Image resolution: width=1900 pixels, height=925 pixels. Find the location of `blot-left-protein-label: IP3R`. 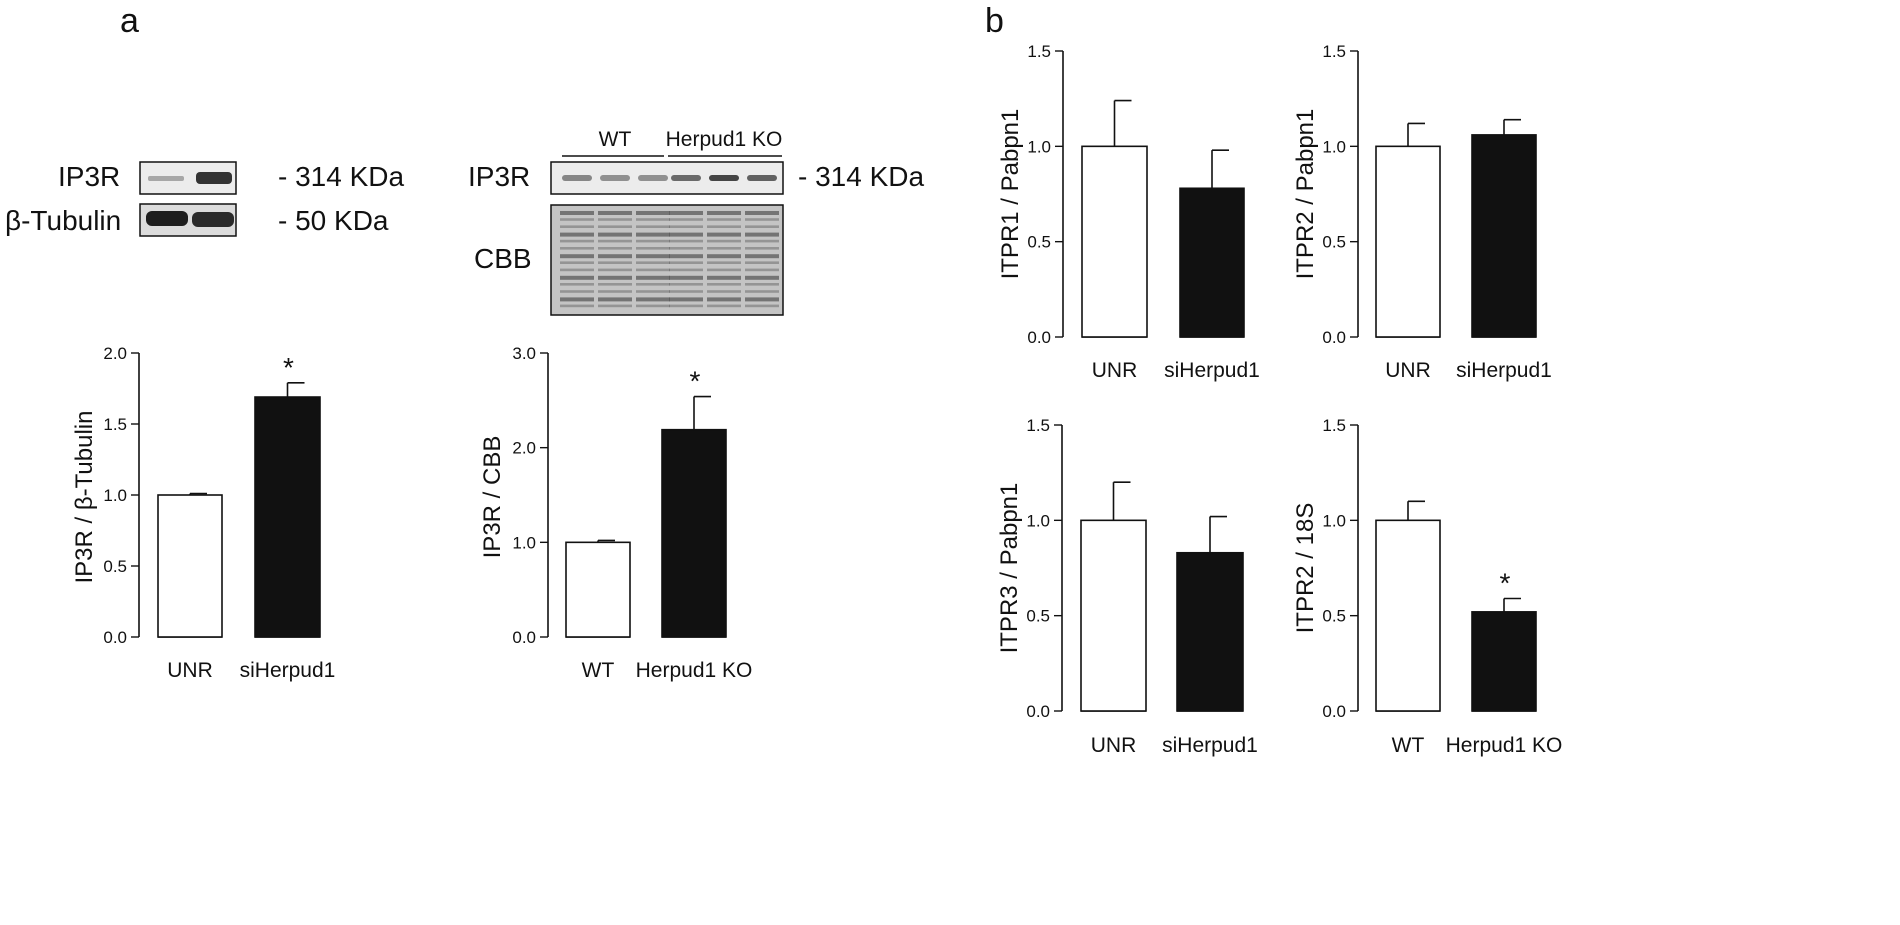

blot-left-protein-label: IP3R is located at coordinates (89, 176).